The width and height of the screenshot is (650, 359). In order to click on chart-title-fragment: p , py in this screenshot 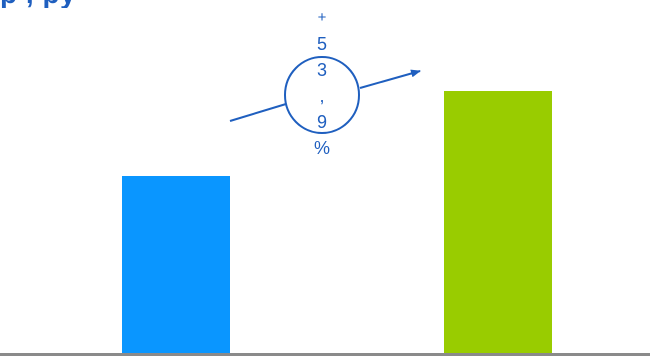, I will do `click(325, 4)`.